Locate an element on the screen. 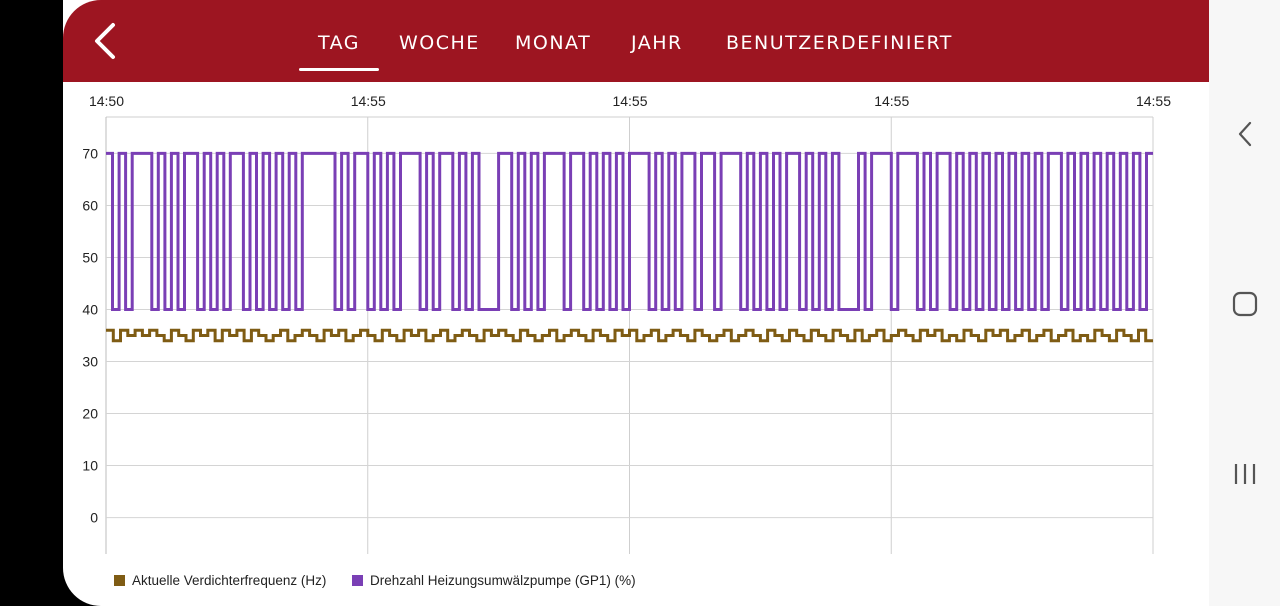  nav-back-button is located at coordinates (1245, 134).